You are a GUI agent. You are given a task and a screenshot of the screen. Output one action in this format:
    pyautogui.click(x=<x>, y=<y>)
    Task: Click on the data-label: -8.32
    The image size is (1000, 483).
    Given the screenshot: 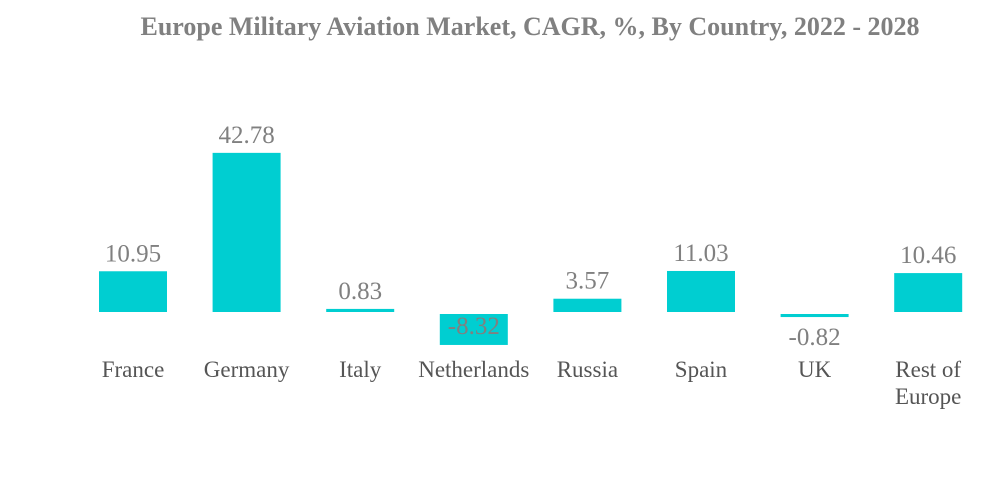 What is the action you would take?
    pyautogui.click(x=474, y=326)
    